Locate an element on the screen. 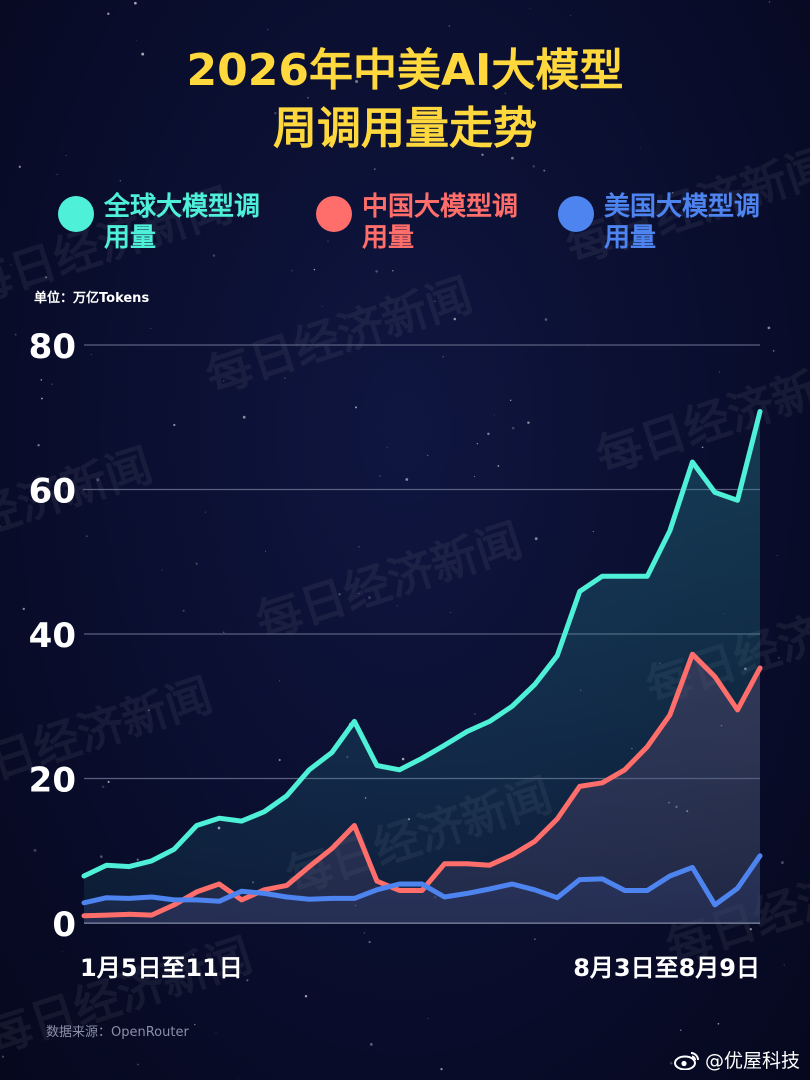 This screenshot has width=810, height=1080. legend-china-label: 中国大模型调用量 is located at coordinates (440, 222).